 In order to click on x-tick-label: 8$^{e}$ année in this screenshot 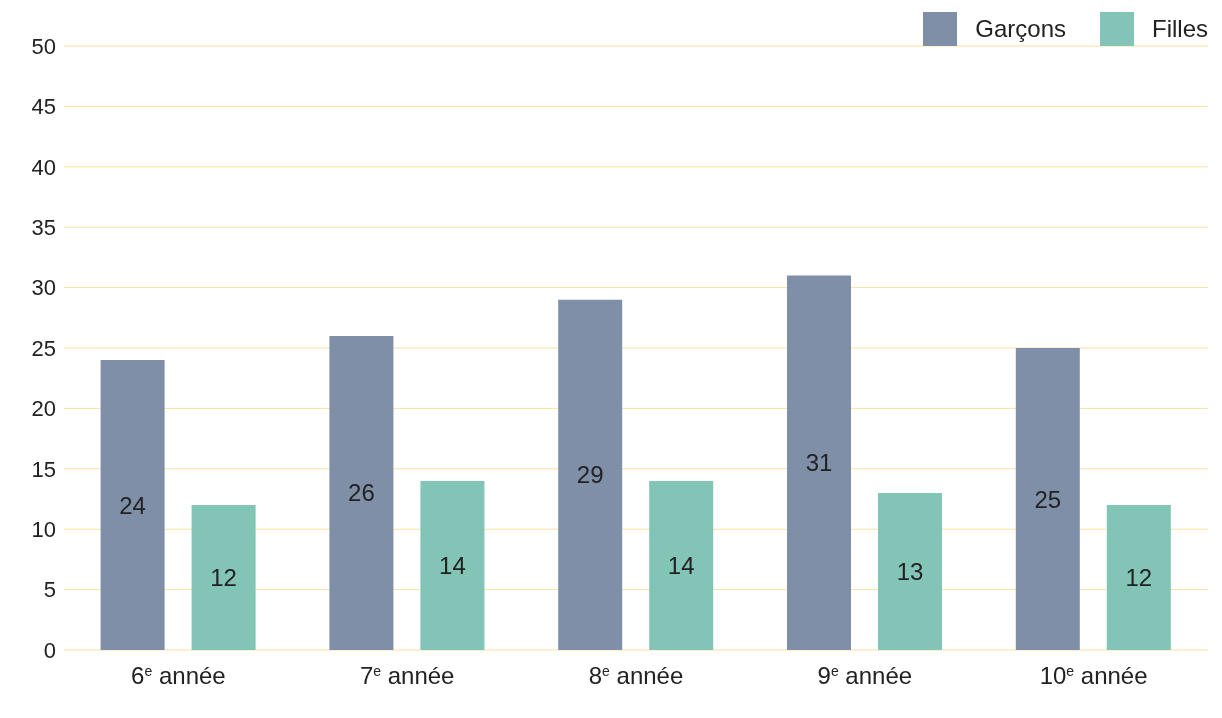, I will do `click(636, 675)`.